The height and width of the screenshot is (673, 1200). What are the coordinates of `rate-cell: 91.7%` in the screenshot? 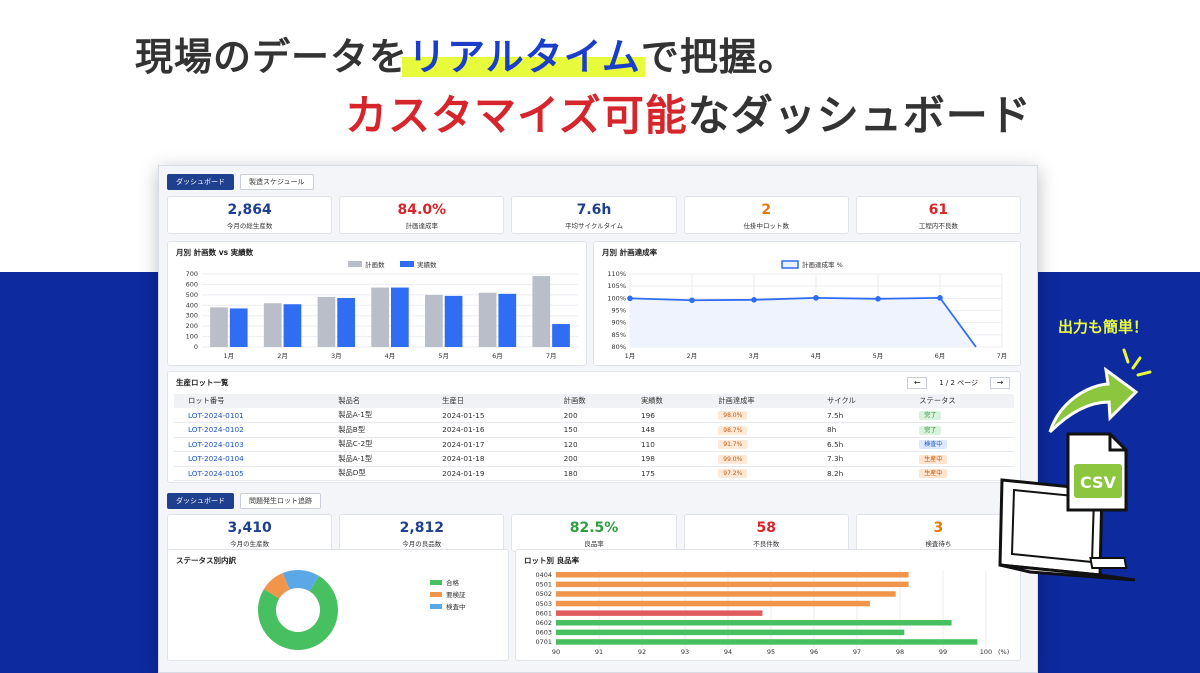 It's located at (758, 444).